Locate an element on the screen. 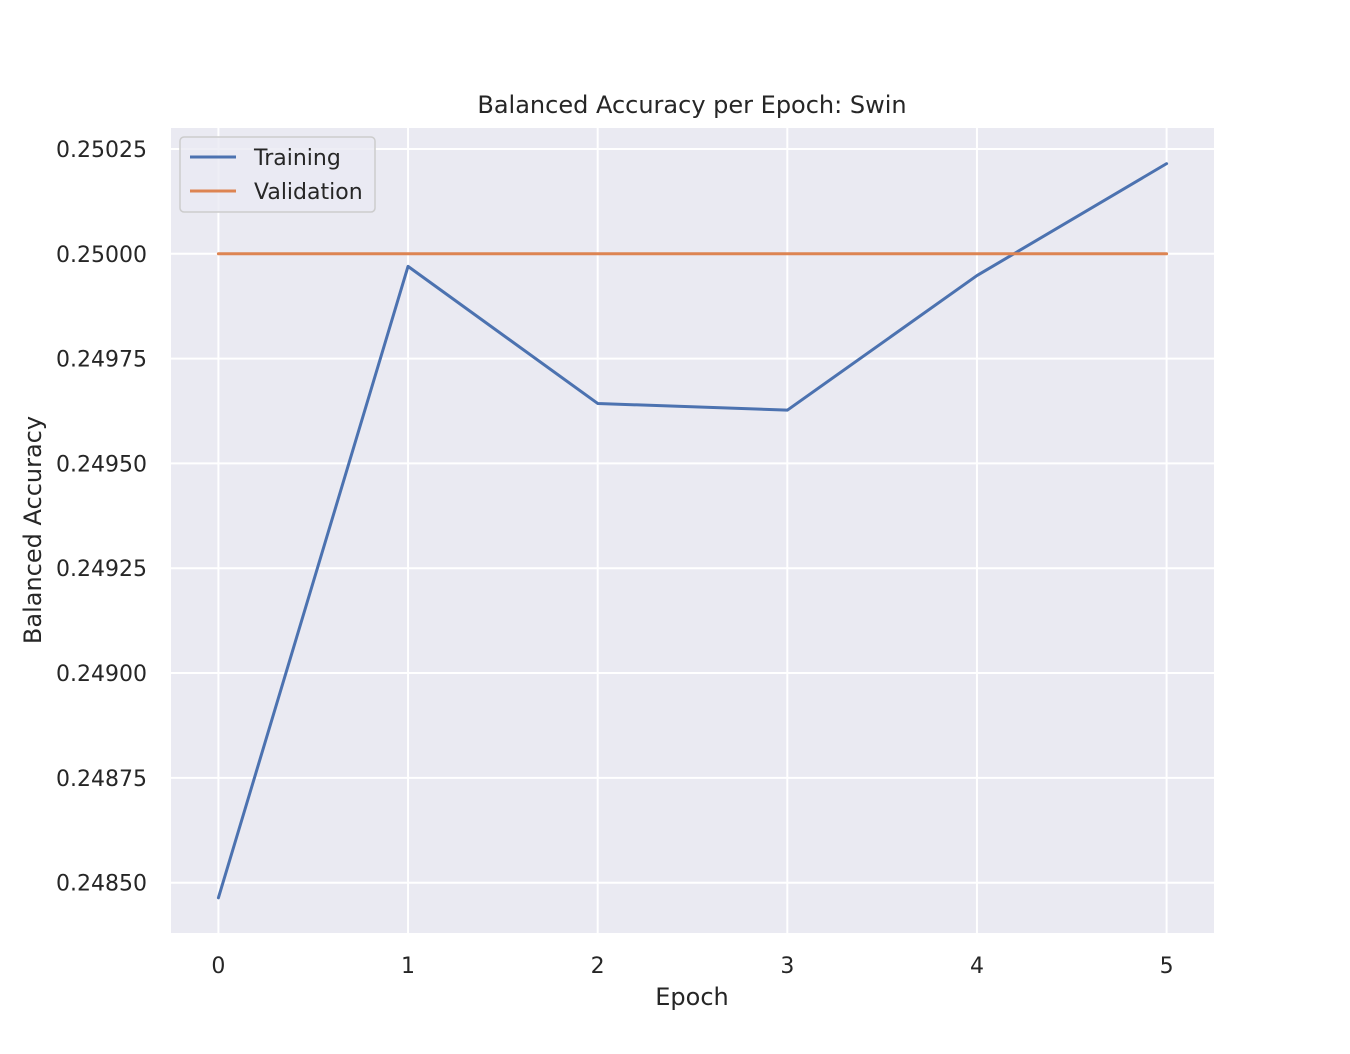  y-tick-label: 0.24925 is located at coordinates (101, 569).